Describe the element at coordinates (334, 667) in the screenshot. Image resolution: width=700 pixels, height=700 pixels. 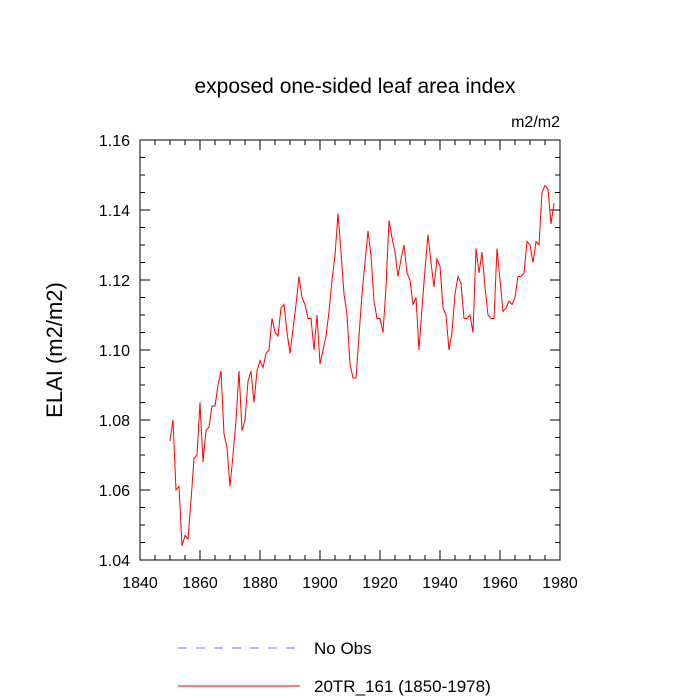
I see `legend: No Obs 20TR_161 (1850-1978)` at that location.